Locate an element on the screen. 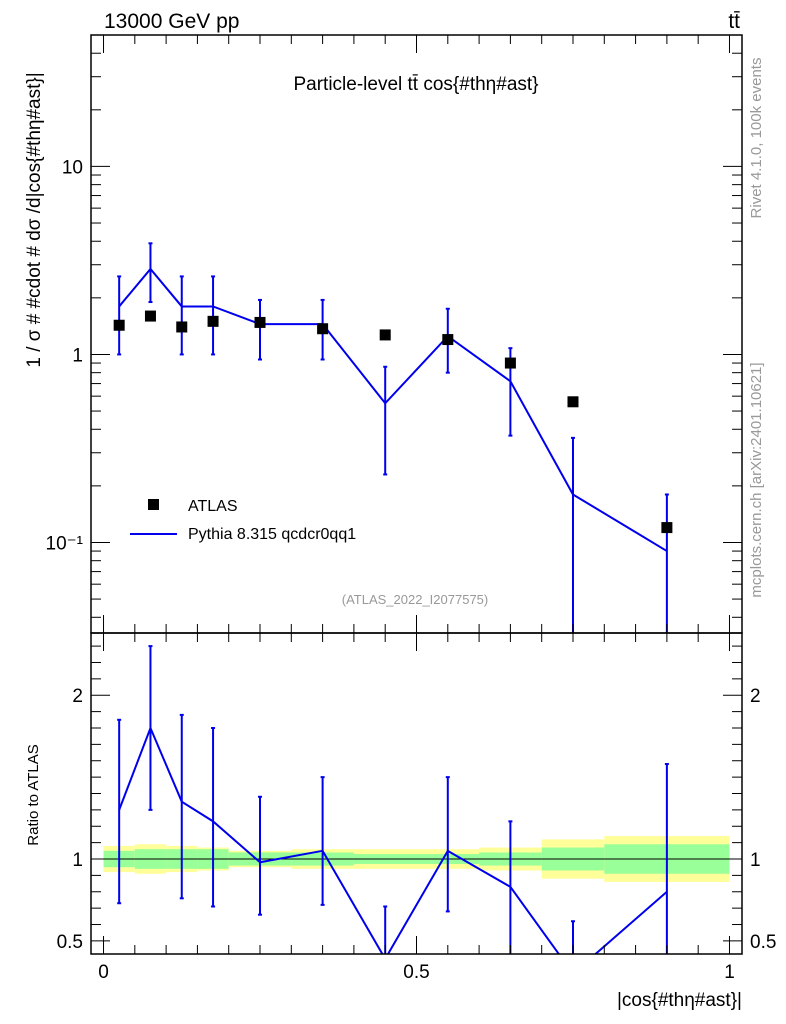 The width and height of the screenshot is (786, 1024). energy-label: 13000 GeV pp is located at coordinates (171, 21).